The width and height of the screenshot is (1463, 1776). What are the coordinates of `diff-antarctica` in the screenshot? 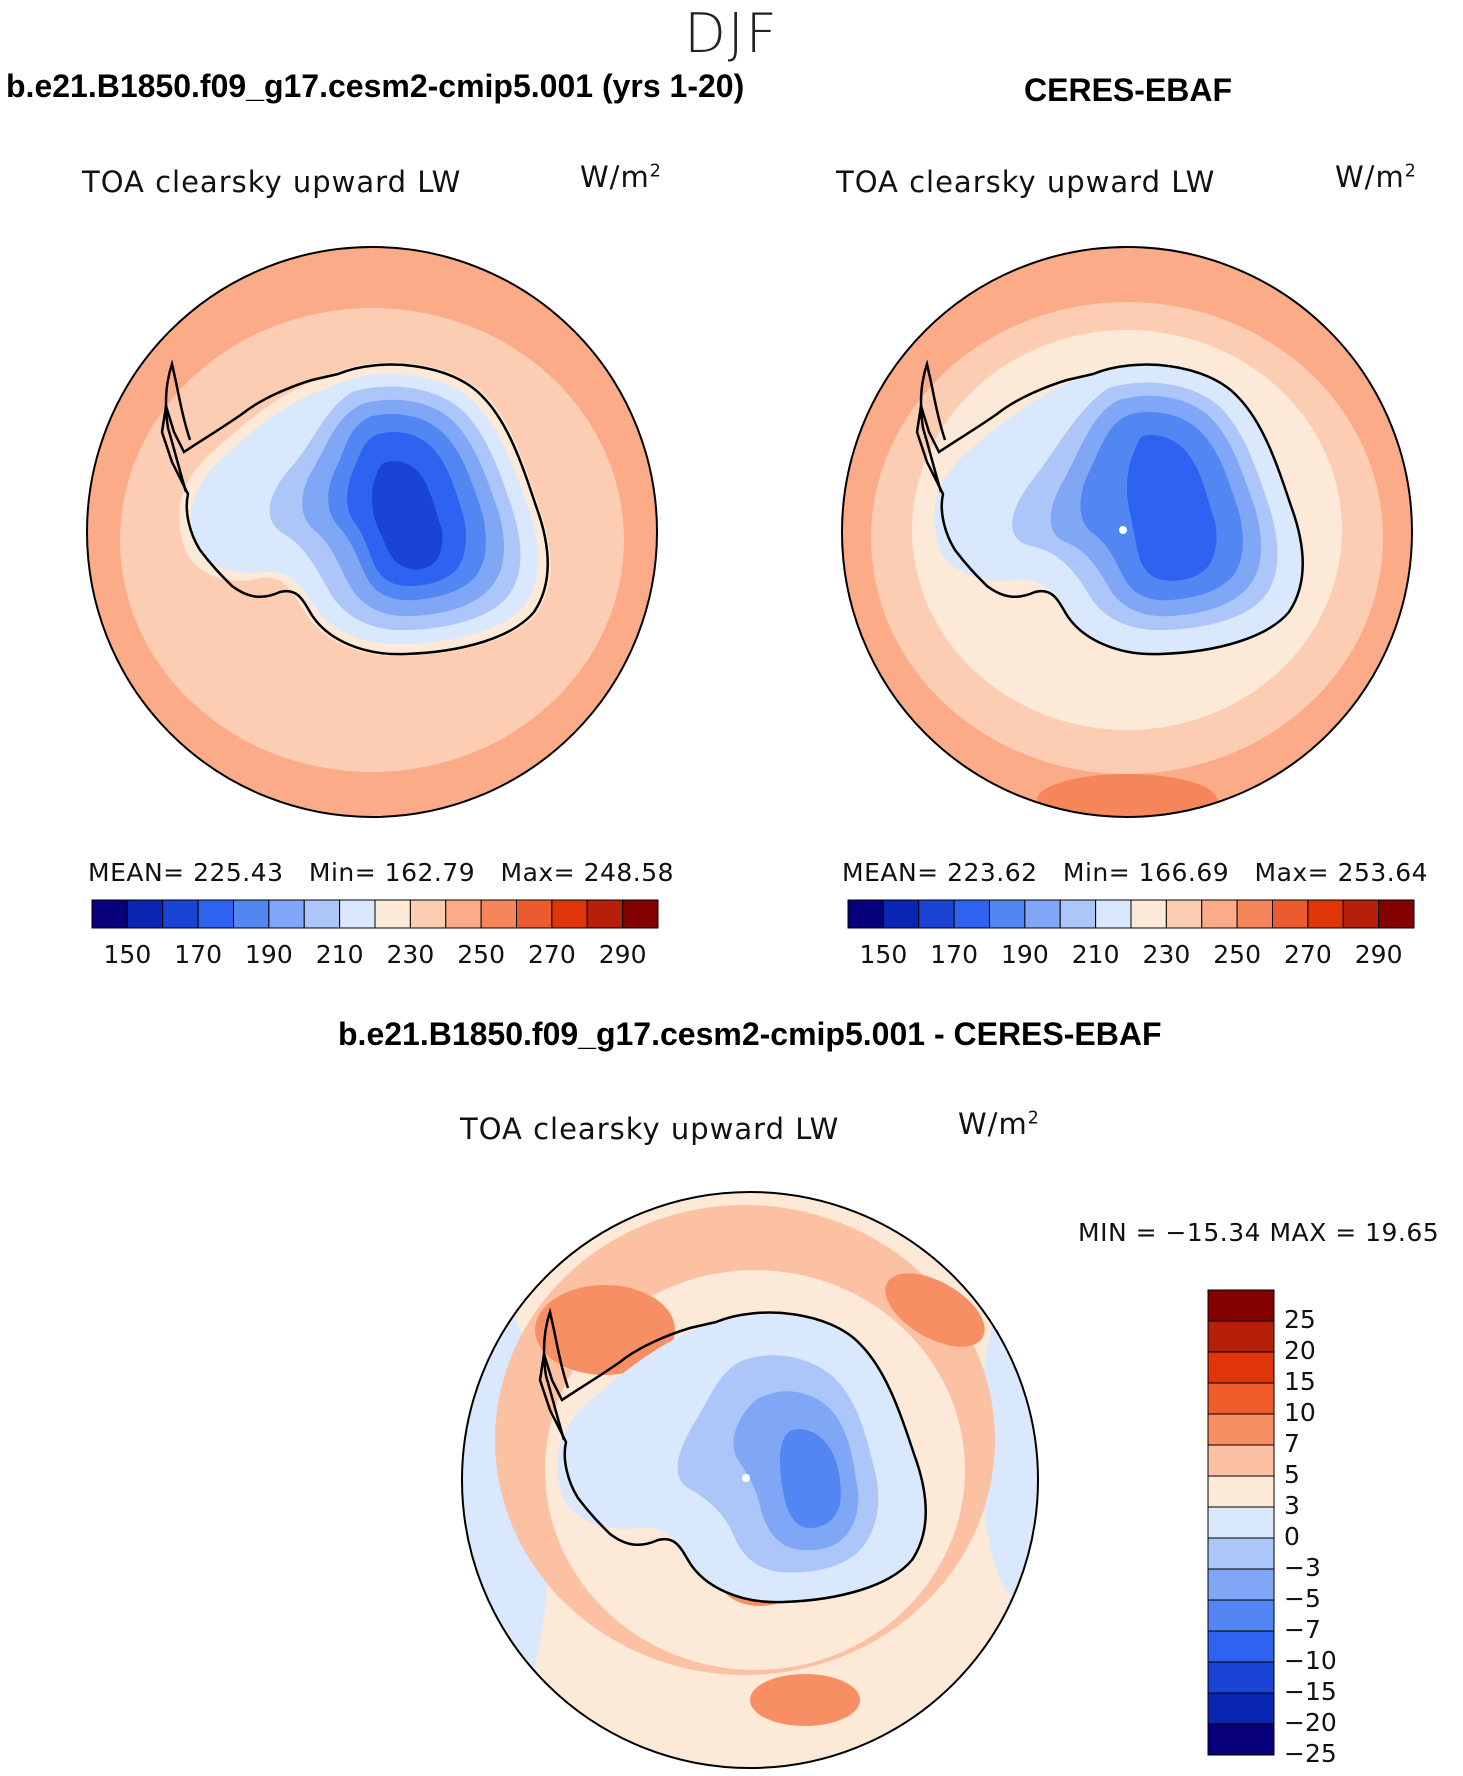 It's located at (732, 1455).